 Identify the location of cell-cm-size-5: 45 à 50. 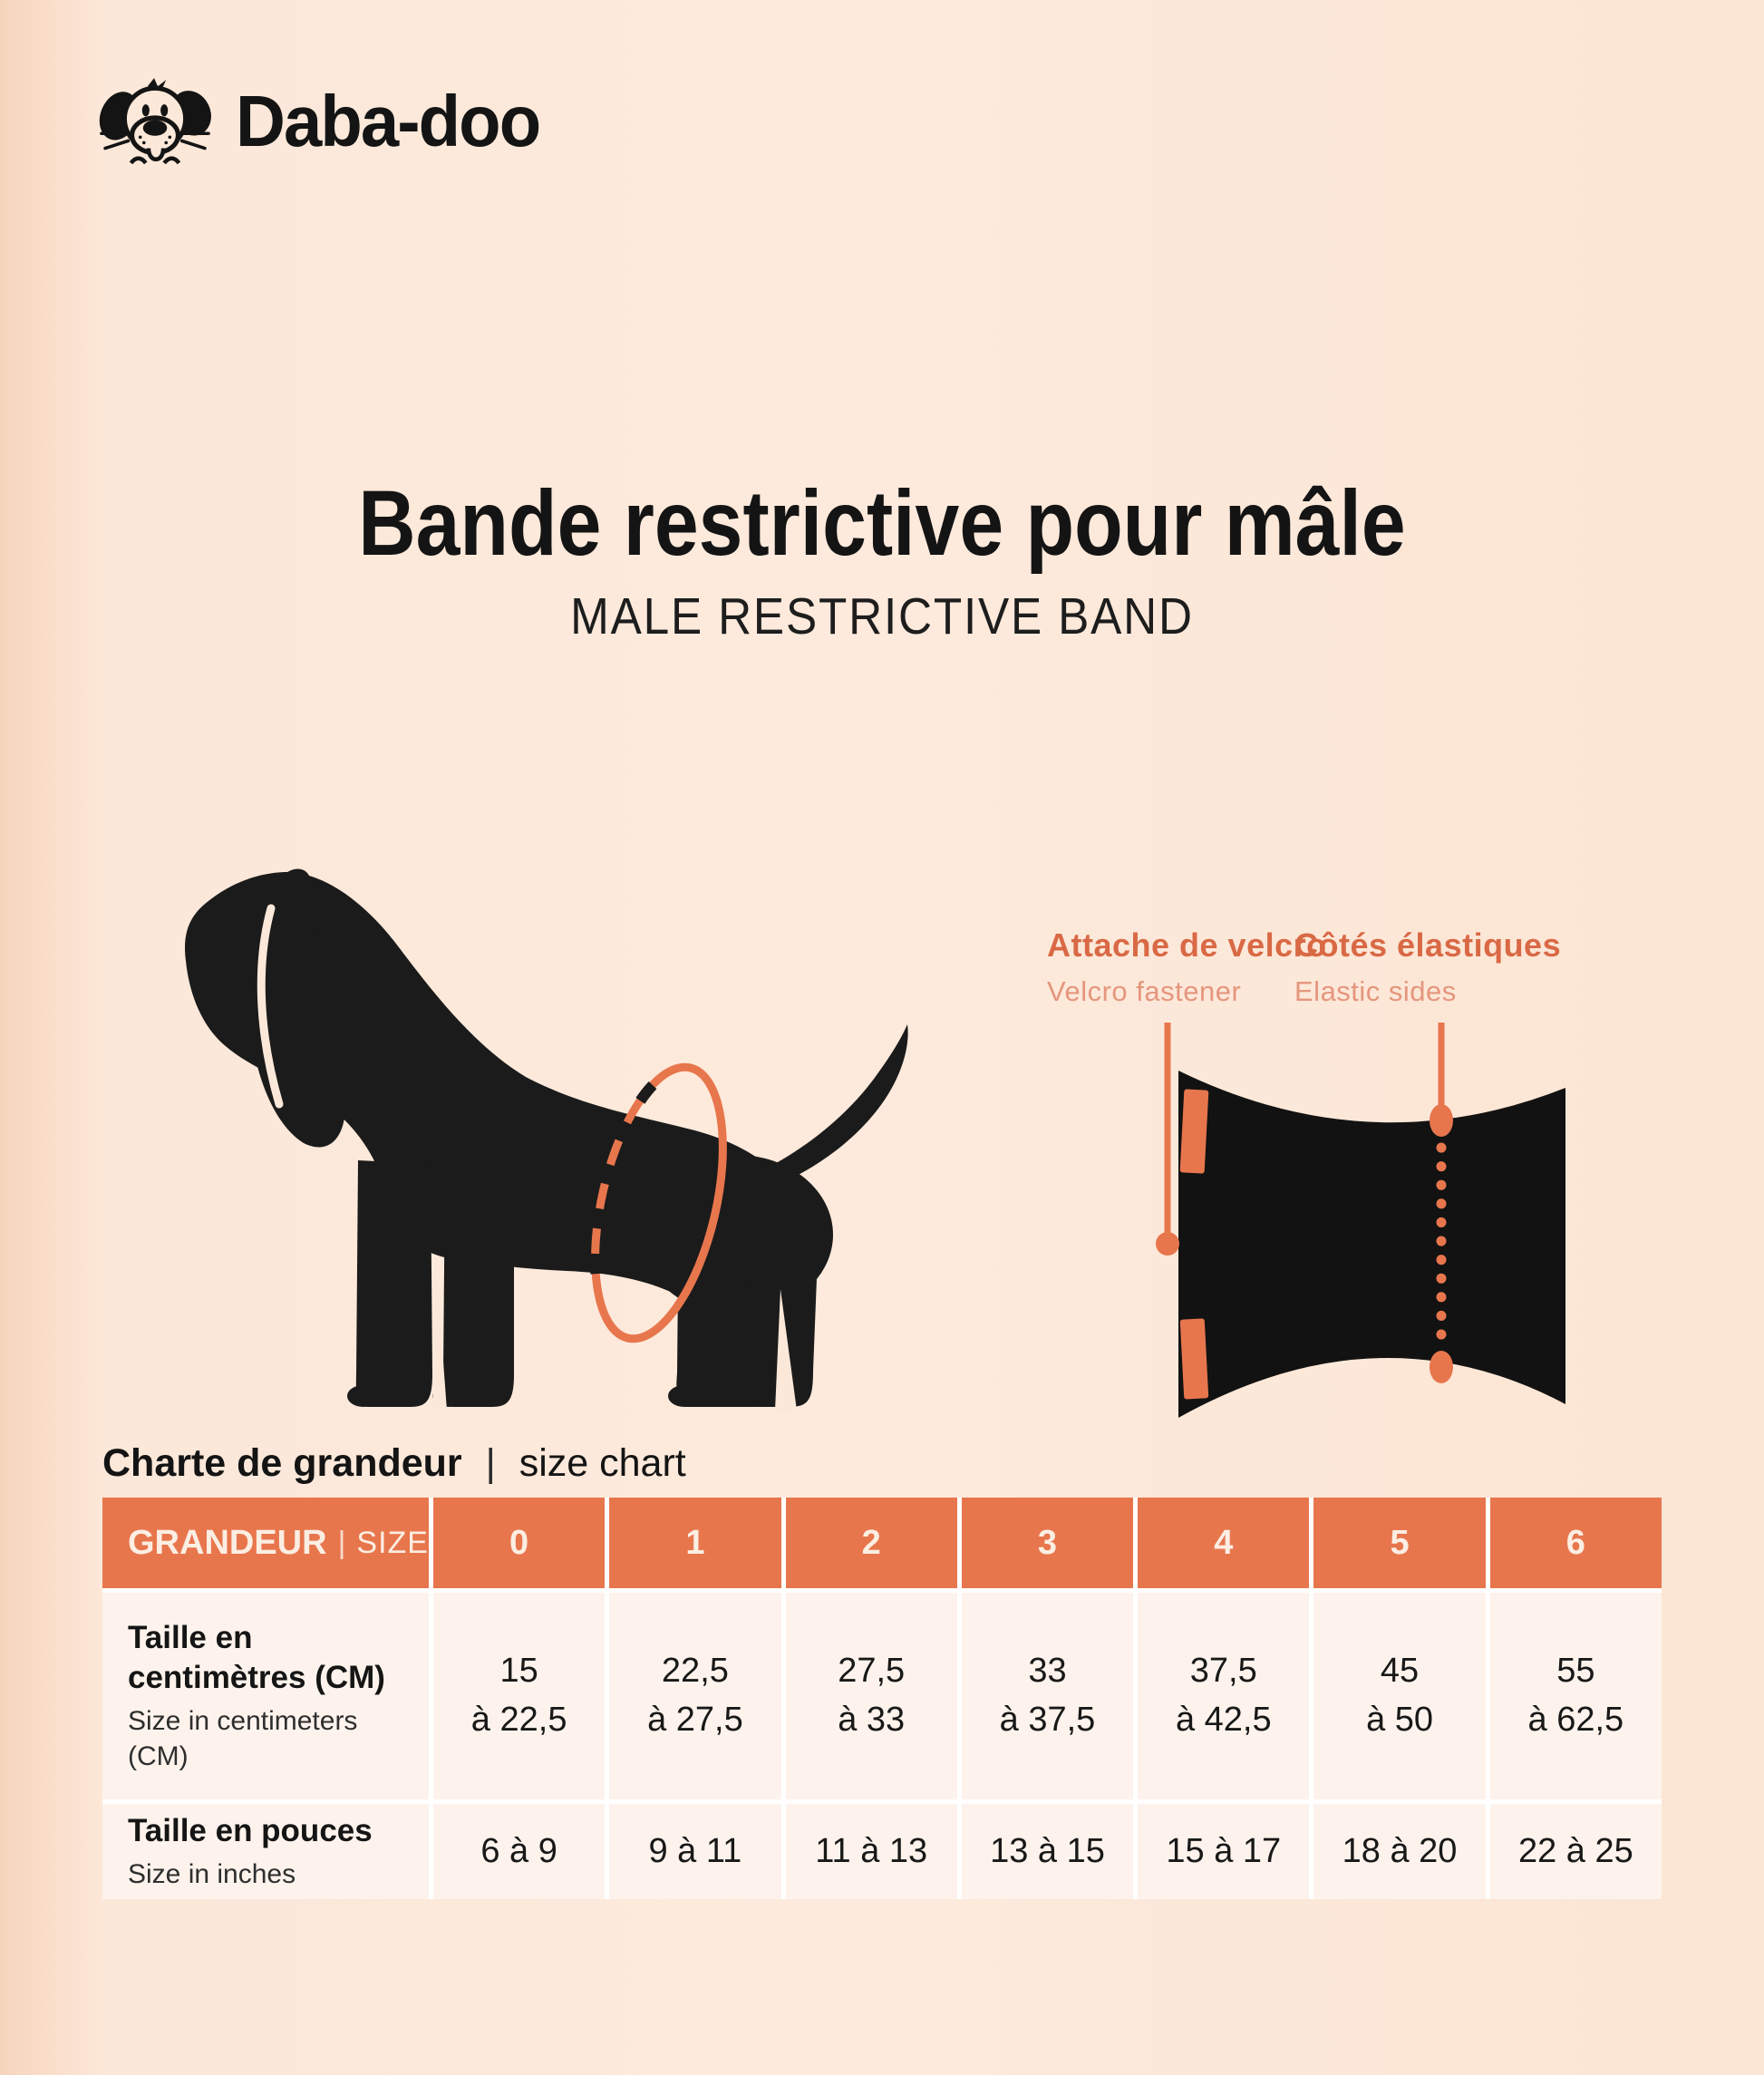
(1400, 1696).